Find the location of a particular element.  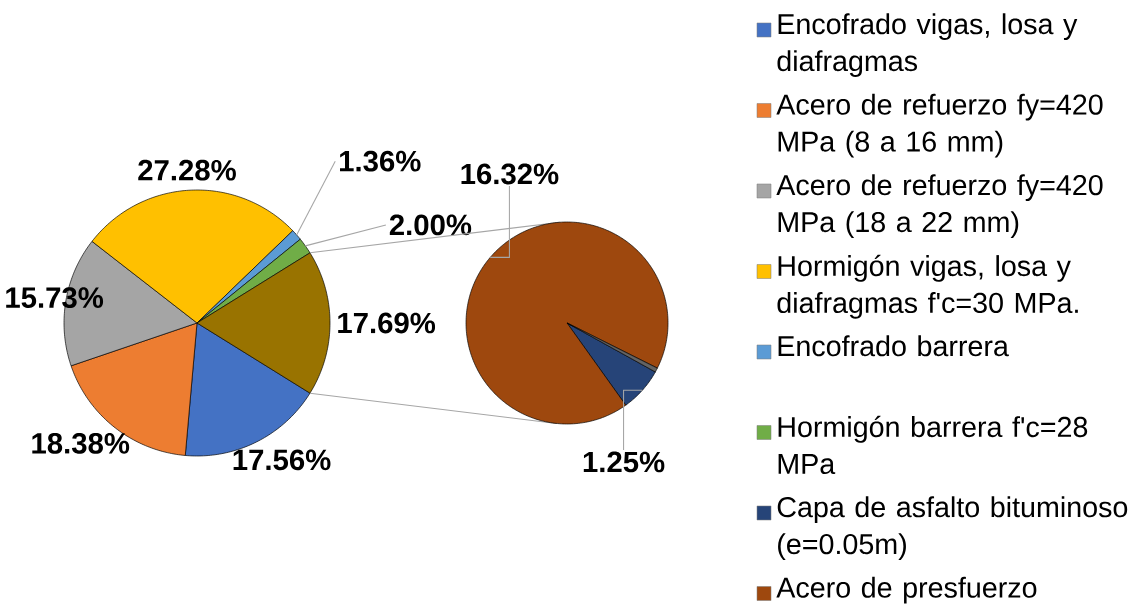

legend-label: Capa de asfalto bituminoso (e=0.05m) is located at coordinates (952, 528).